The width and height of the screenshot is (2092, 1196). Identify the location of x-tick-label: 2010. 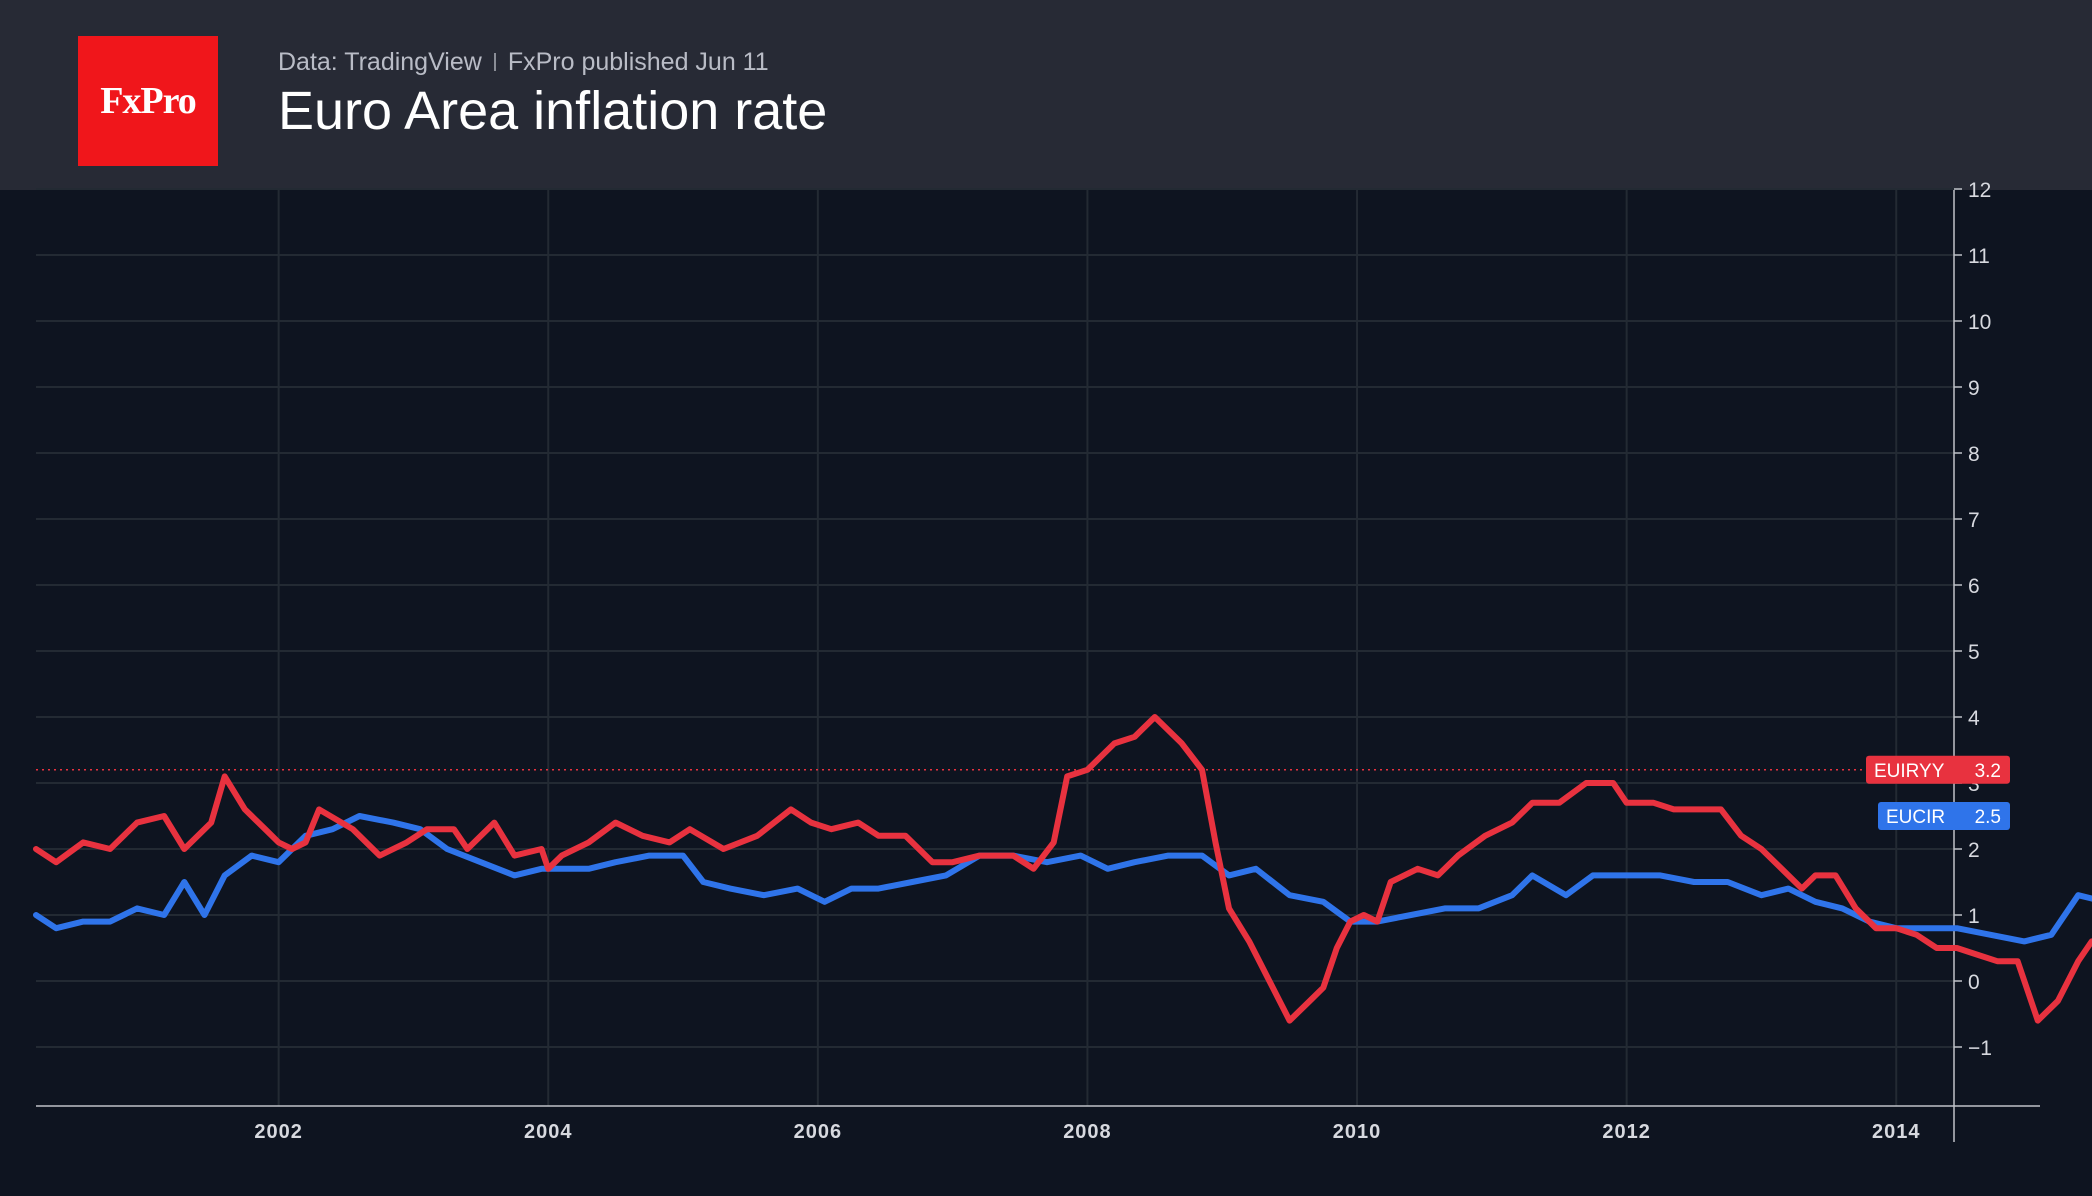
(1357, 1132).